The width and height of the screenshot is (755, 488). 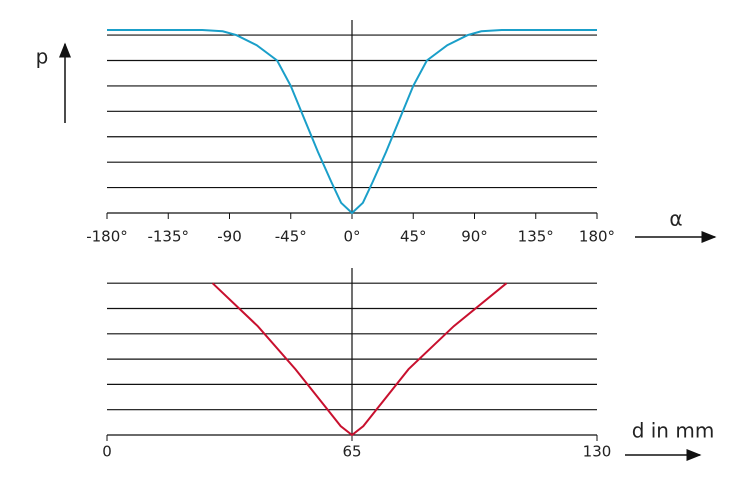 I want to click on x-tick-label: 45°, so click(x=413, y=237).